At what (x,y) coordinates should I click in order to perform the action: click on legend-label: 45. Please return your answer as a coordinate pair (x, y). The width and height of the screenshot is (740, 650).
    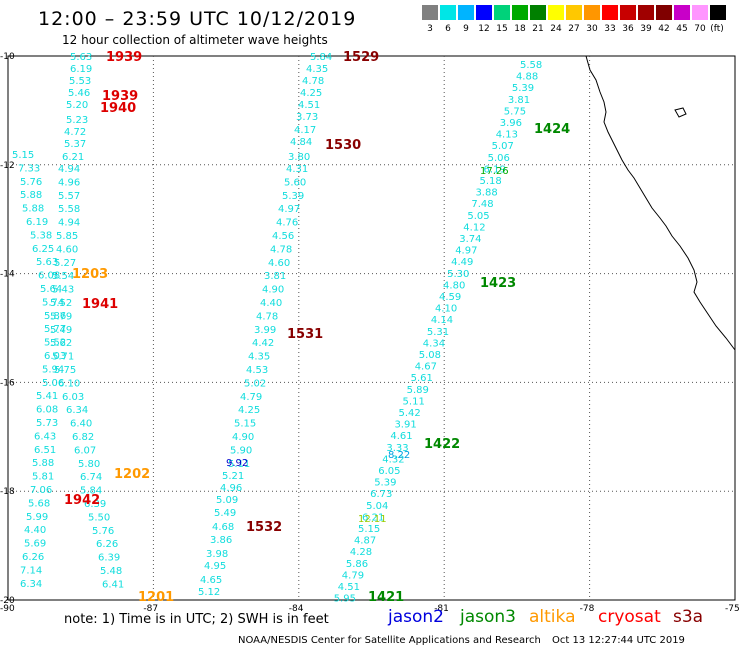
    Looking at the image, I should click on (682, 29).